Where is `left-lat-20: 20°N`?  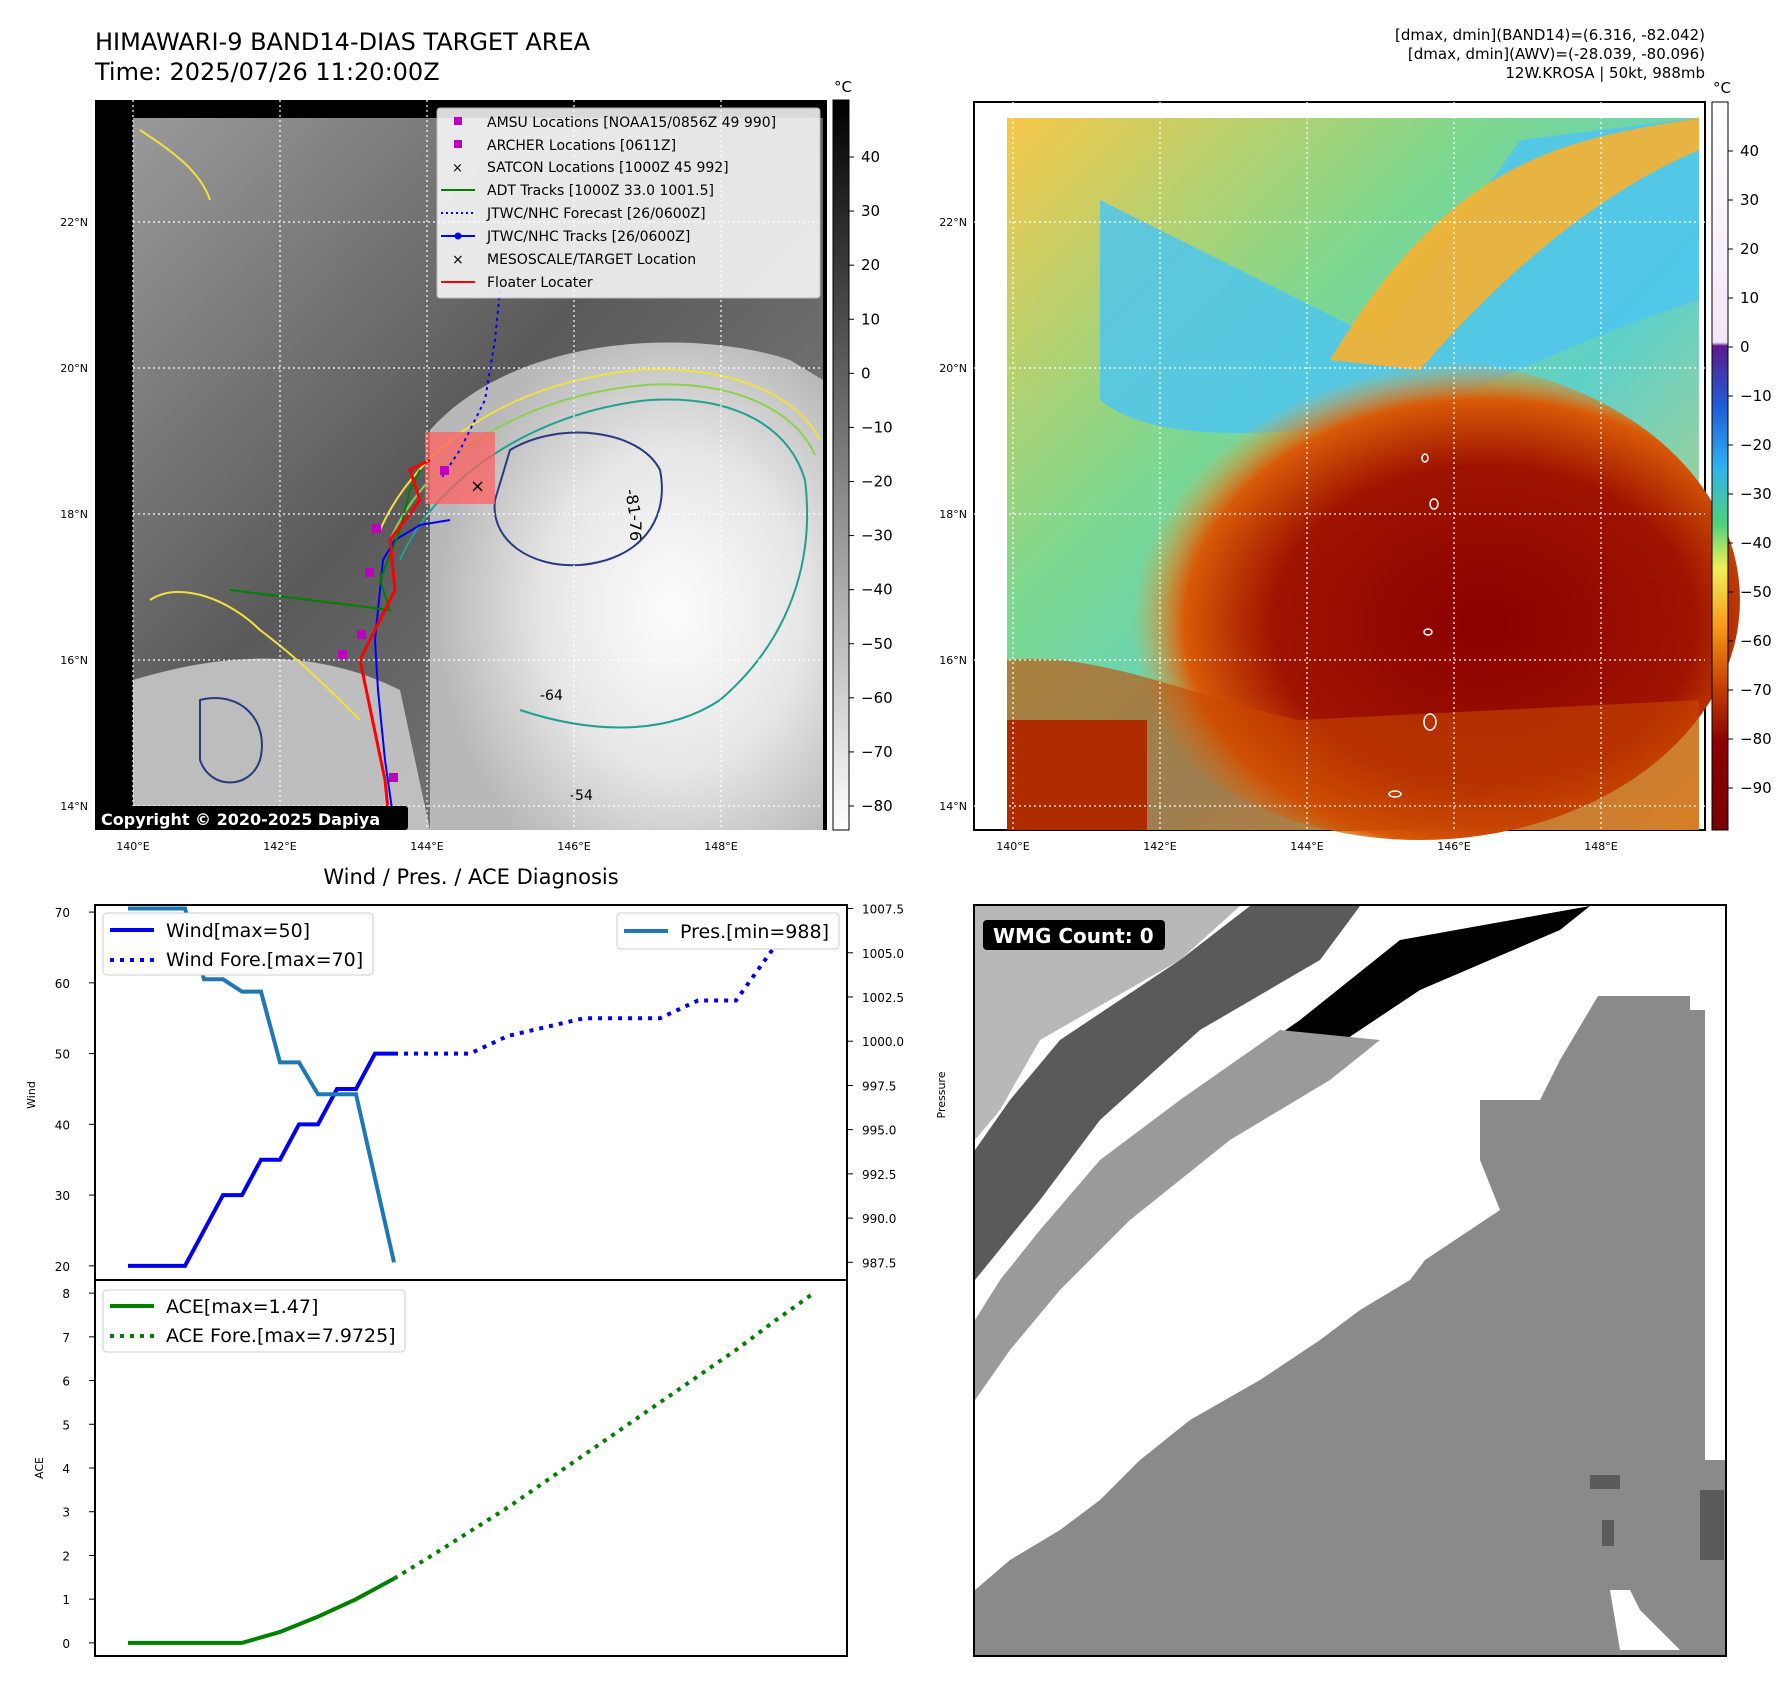
left-lat-20: 20°N is located at coordinates (74, 368).